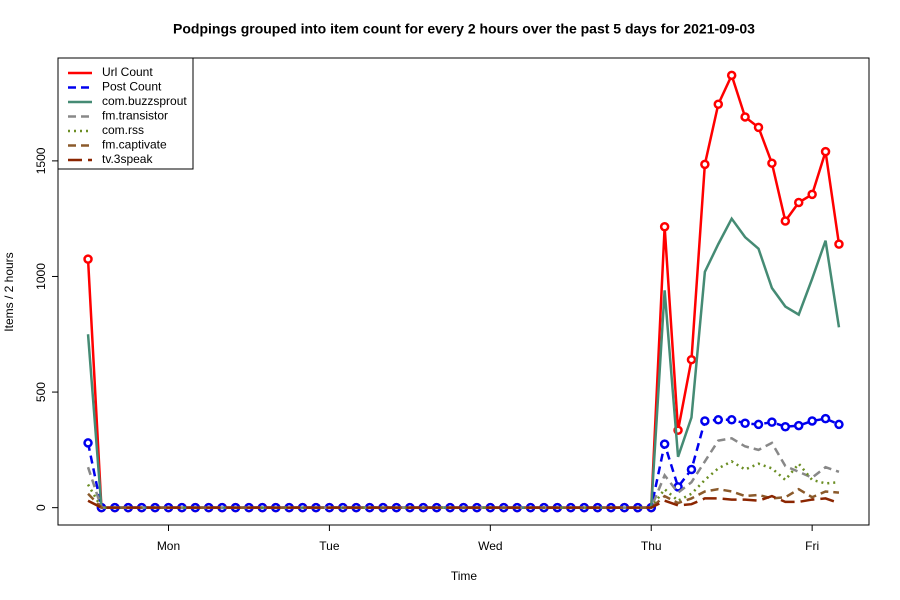  Describe the element at coordinates (168, 546) in the screenshot. I see `x-tick-label: Mon` at that location.